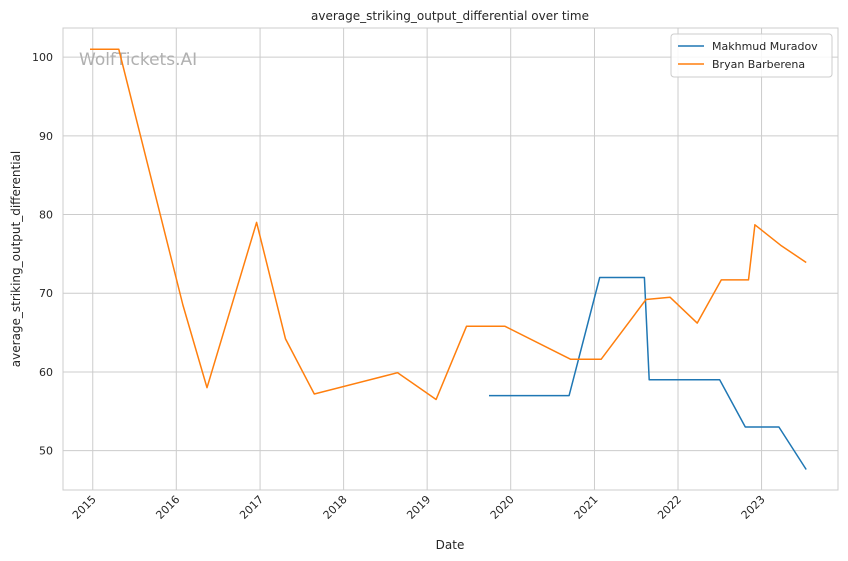 The image size is (848, 561). Describe the element at coordinates (16, 259) in the screenshot. I see `y-axis-title: average_striking_output_differential` at that location.